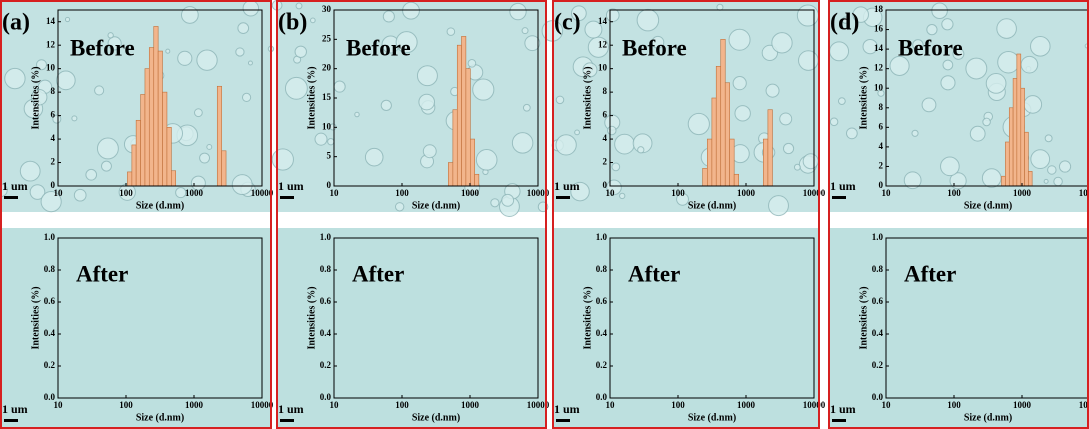  I want to click on panel-label: (c), so click(567, 23).